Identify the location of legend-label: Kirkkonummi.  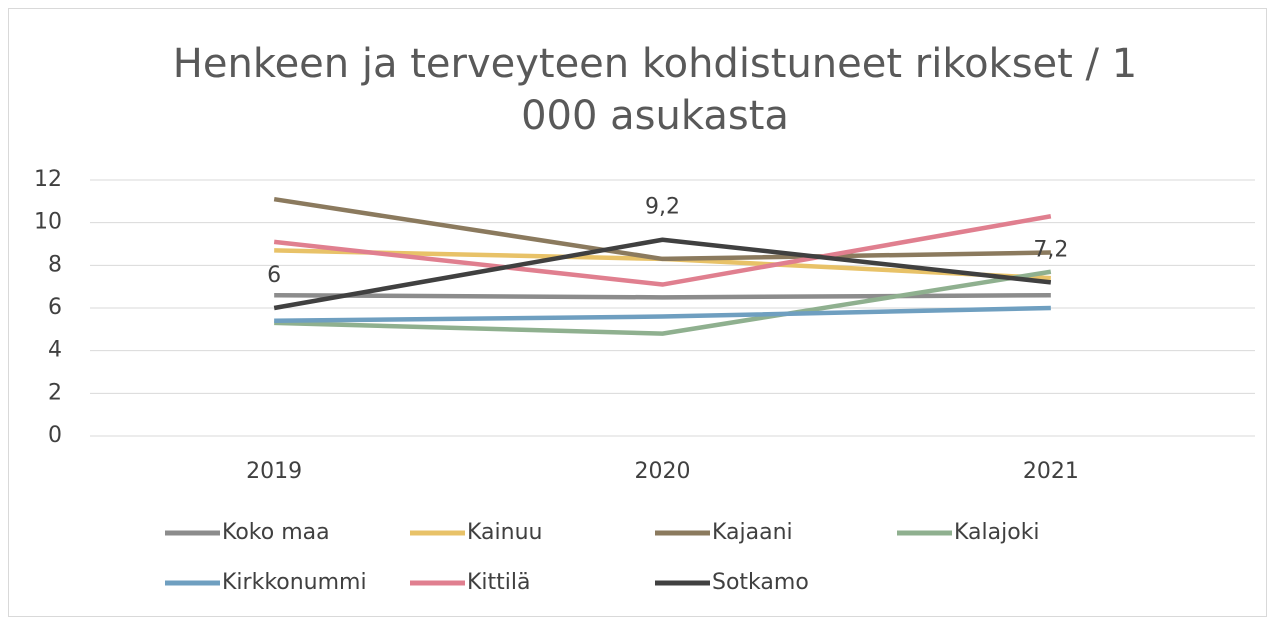
(294, 582).